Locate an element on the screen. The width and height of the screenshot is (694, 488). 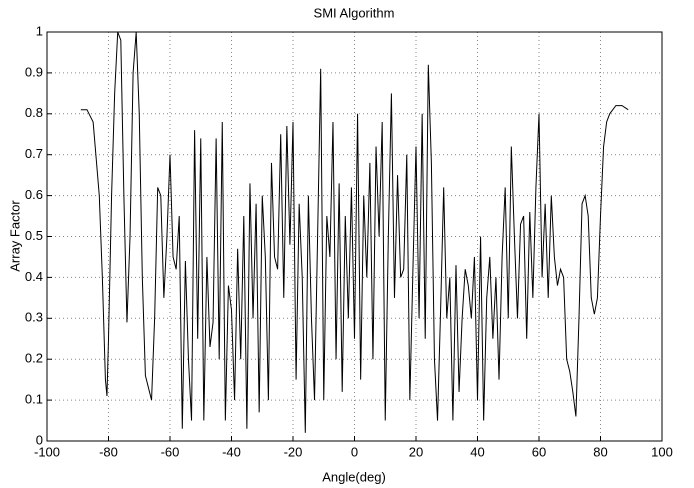
x-tick-label: -40 is located at coordinates (231, 451).